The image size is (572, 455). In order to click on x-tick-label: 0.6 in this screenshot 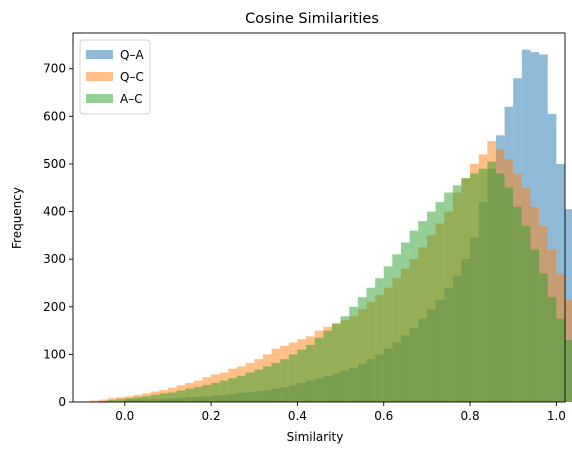, I will do `click(383, 416)`.